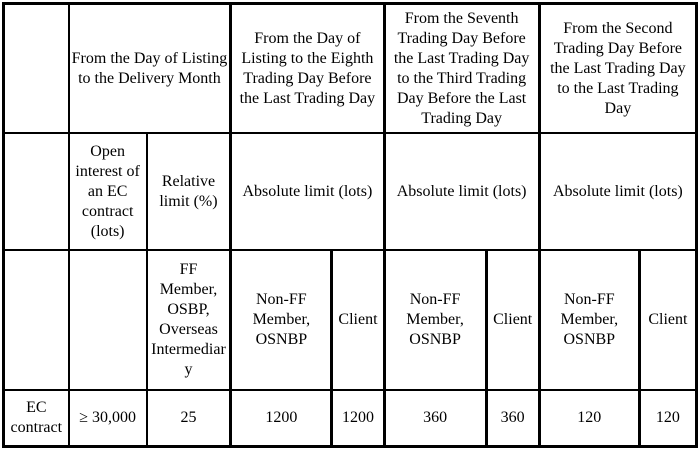 The image size is (700, 451). What do you see at coordinates (667, 320) in the screenshot?
I see `client-header-3: Client` at bounding box center [667, 320].